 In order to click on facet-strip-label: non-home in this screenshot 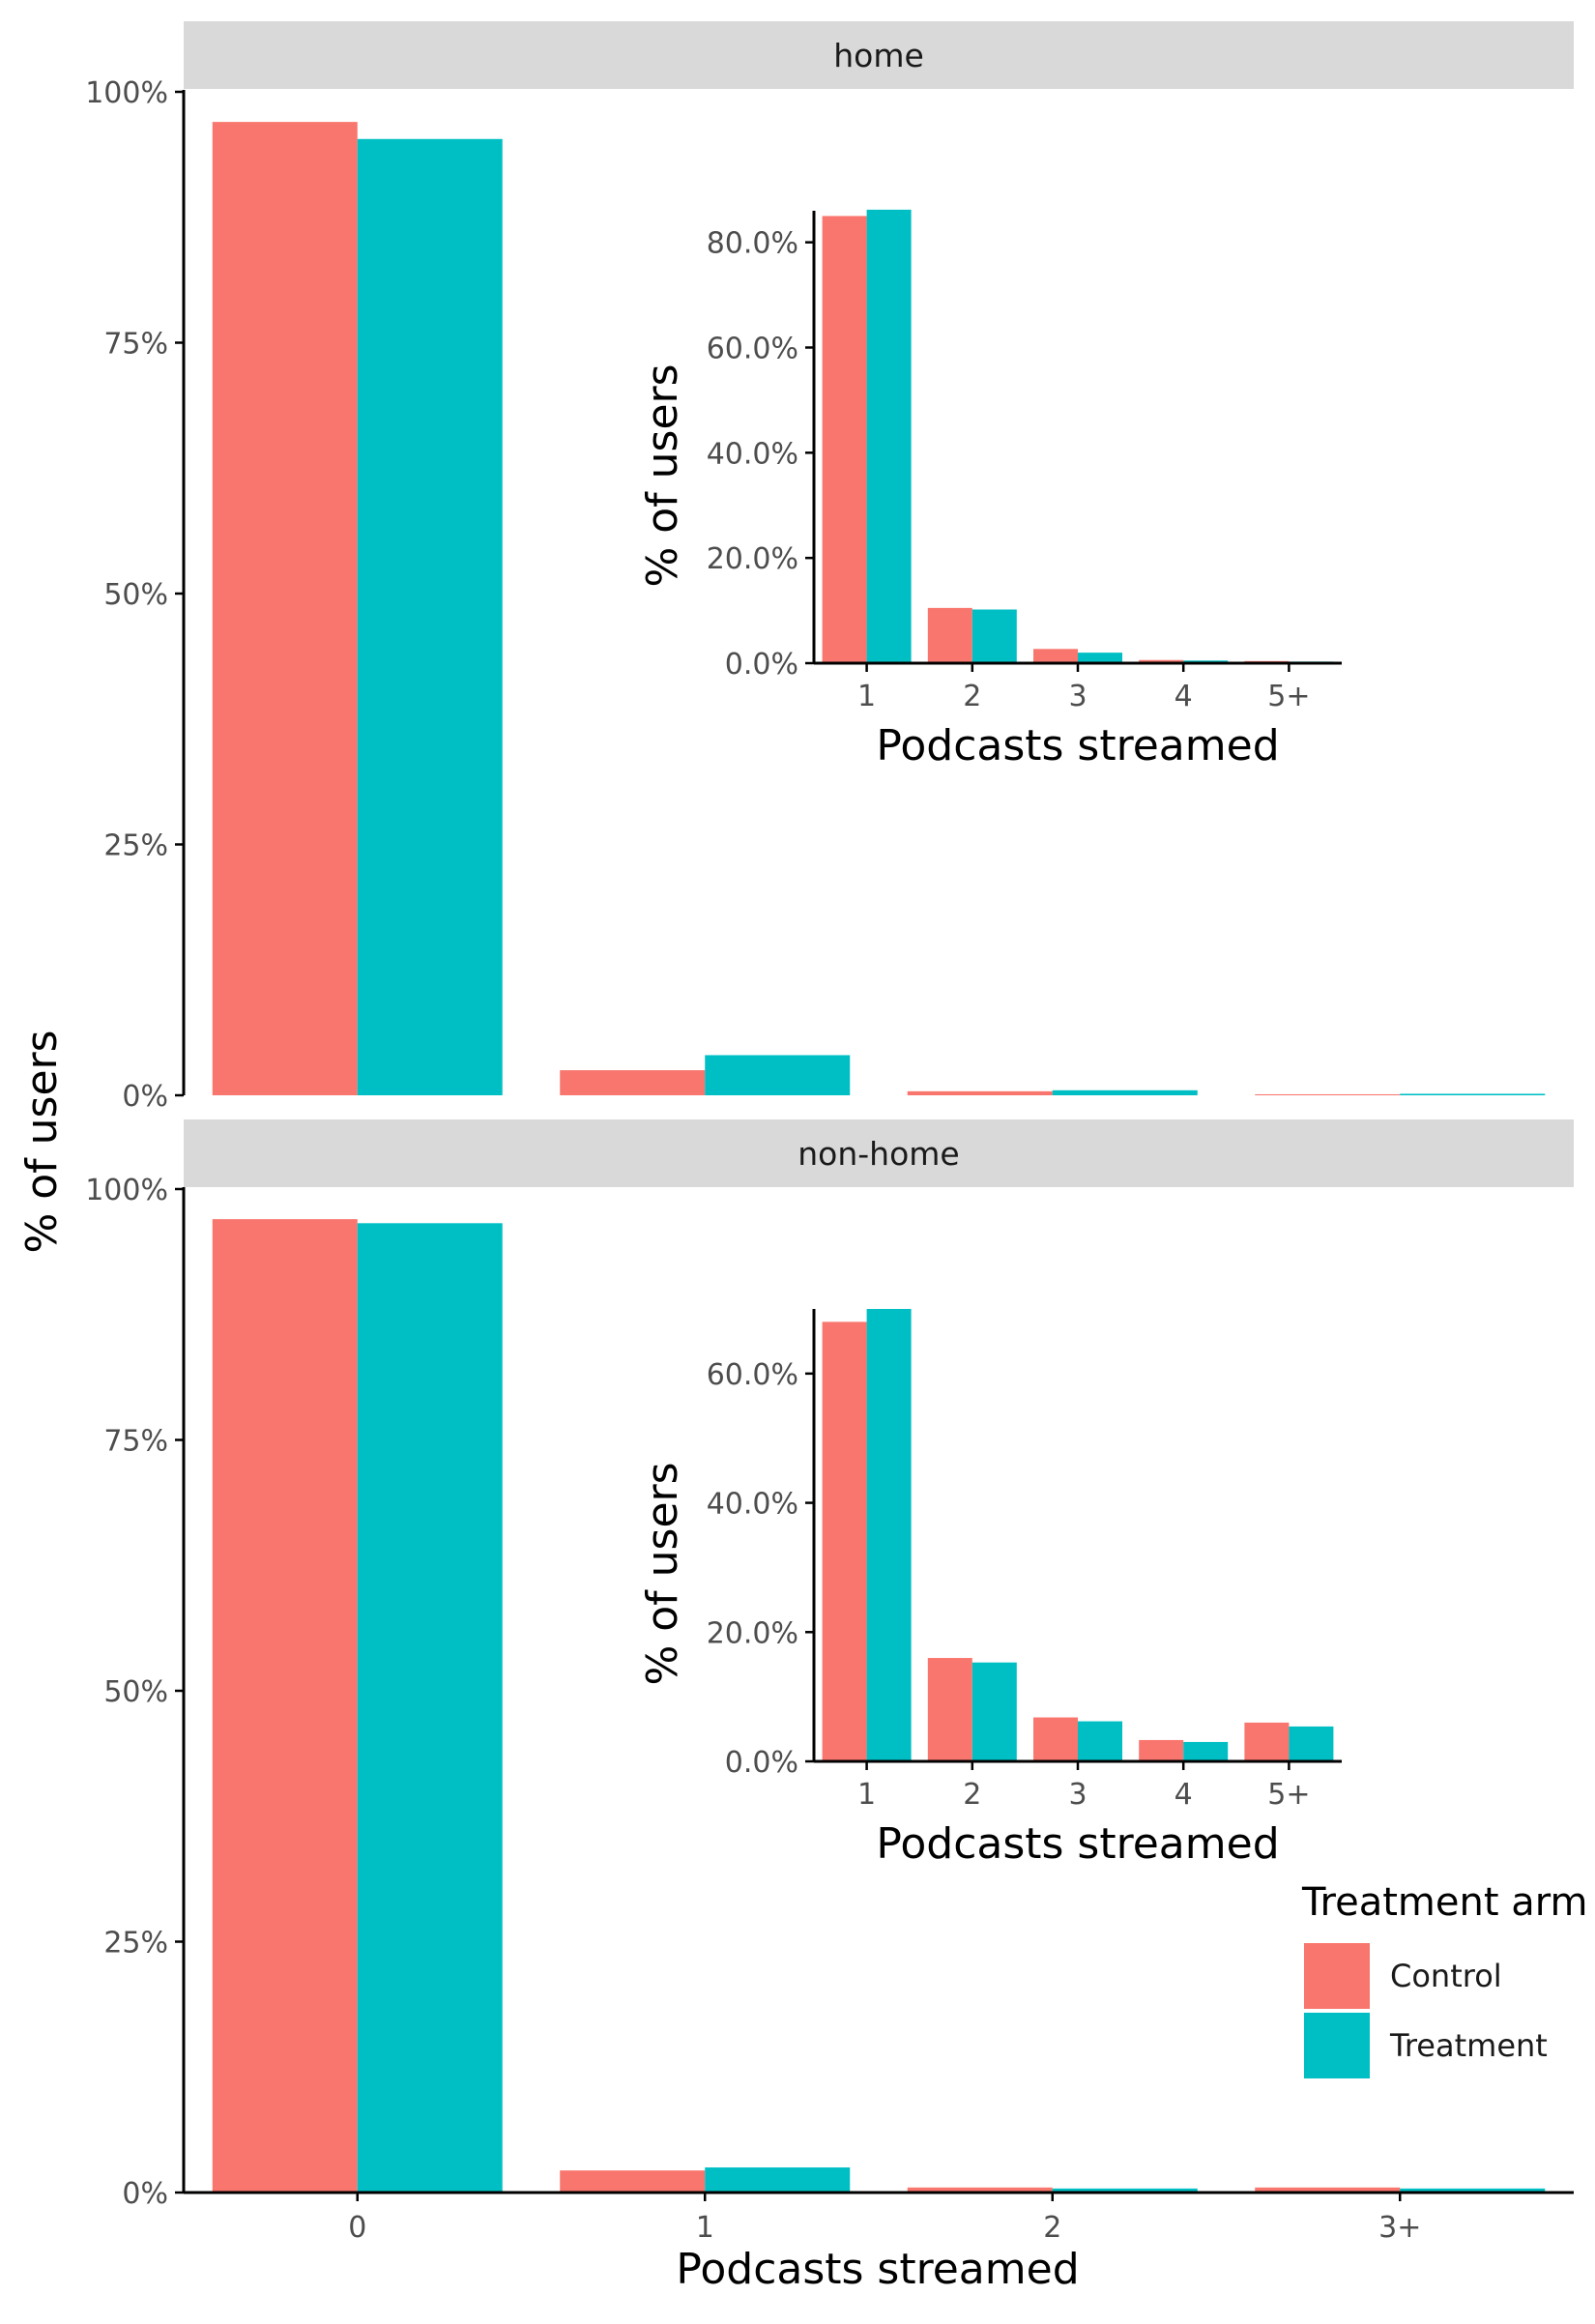, I will do `click(879, 1154)`.